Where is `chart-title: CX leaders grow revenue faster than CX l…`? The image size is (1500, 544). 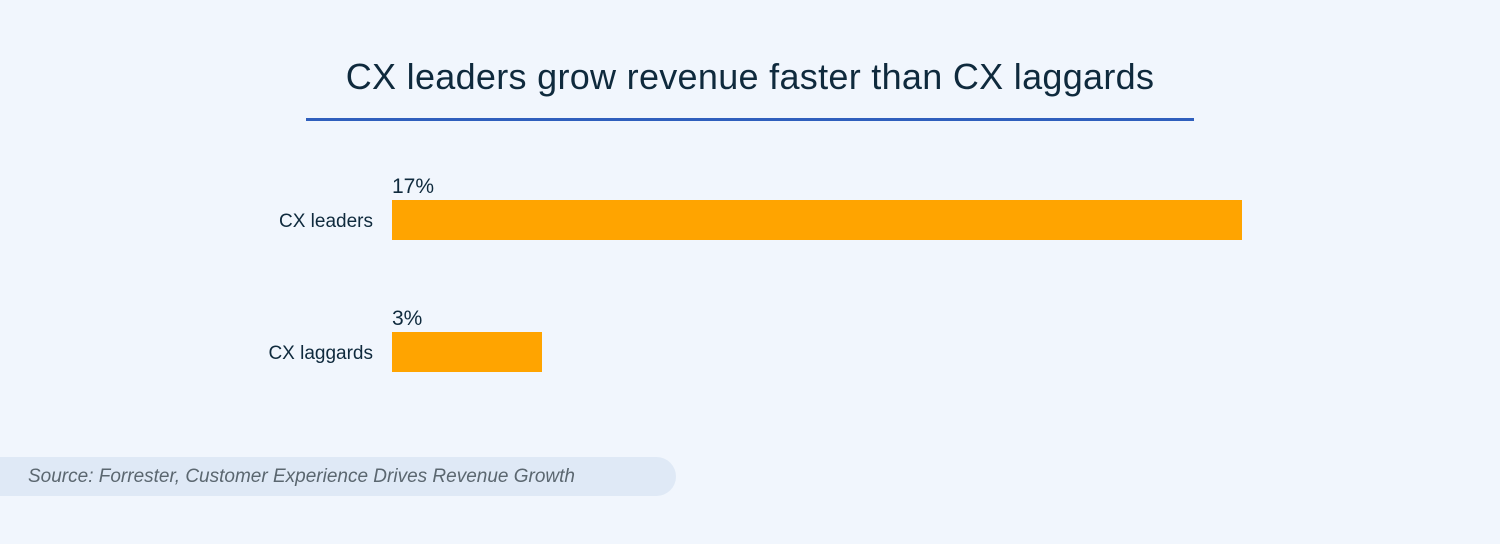
chart-title: CX leaders grow revenue faster than CX l… is located at coordinates (750, 76).